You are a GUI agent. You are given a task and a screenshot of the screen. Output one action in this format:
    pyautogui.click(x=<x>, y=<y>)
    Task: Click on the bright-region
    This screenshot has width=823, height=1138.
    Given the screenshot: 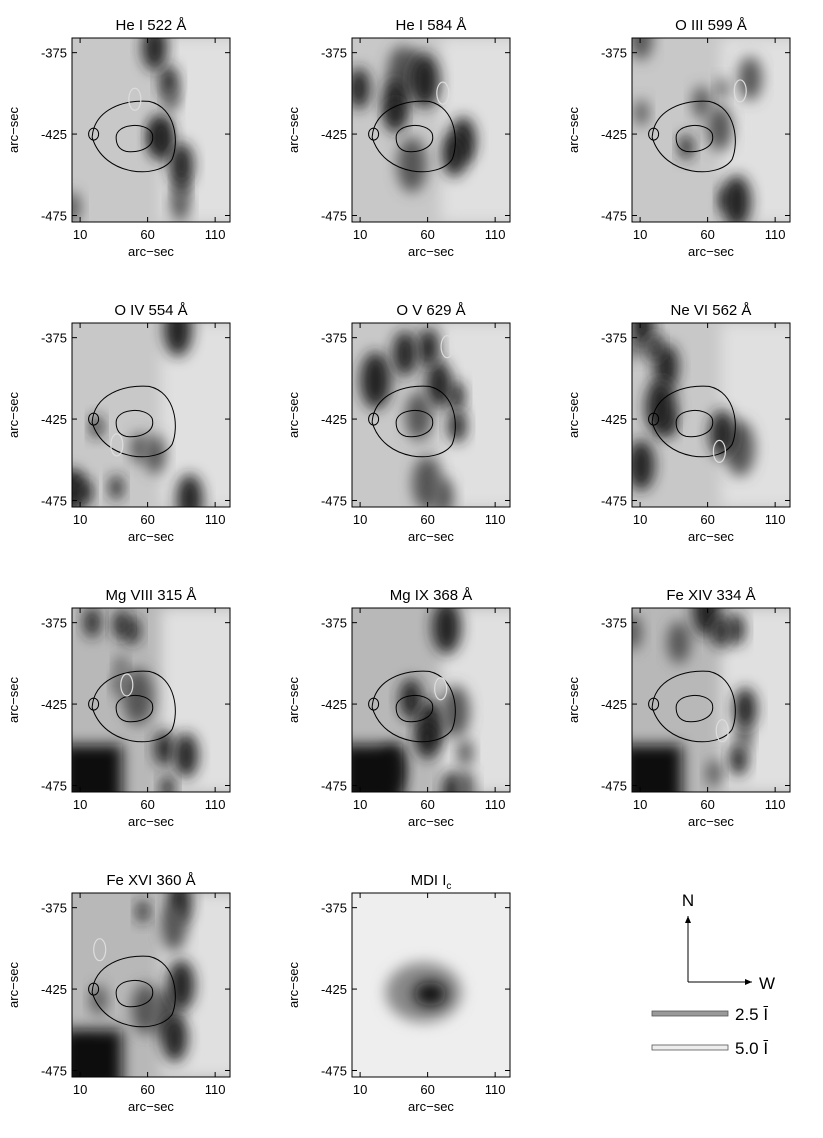 What is the action you would take?
    pyautogui.click(x=755, y=415)
    